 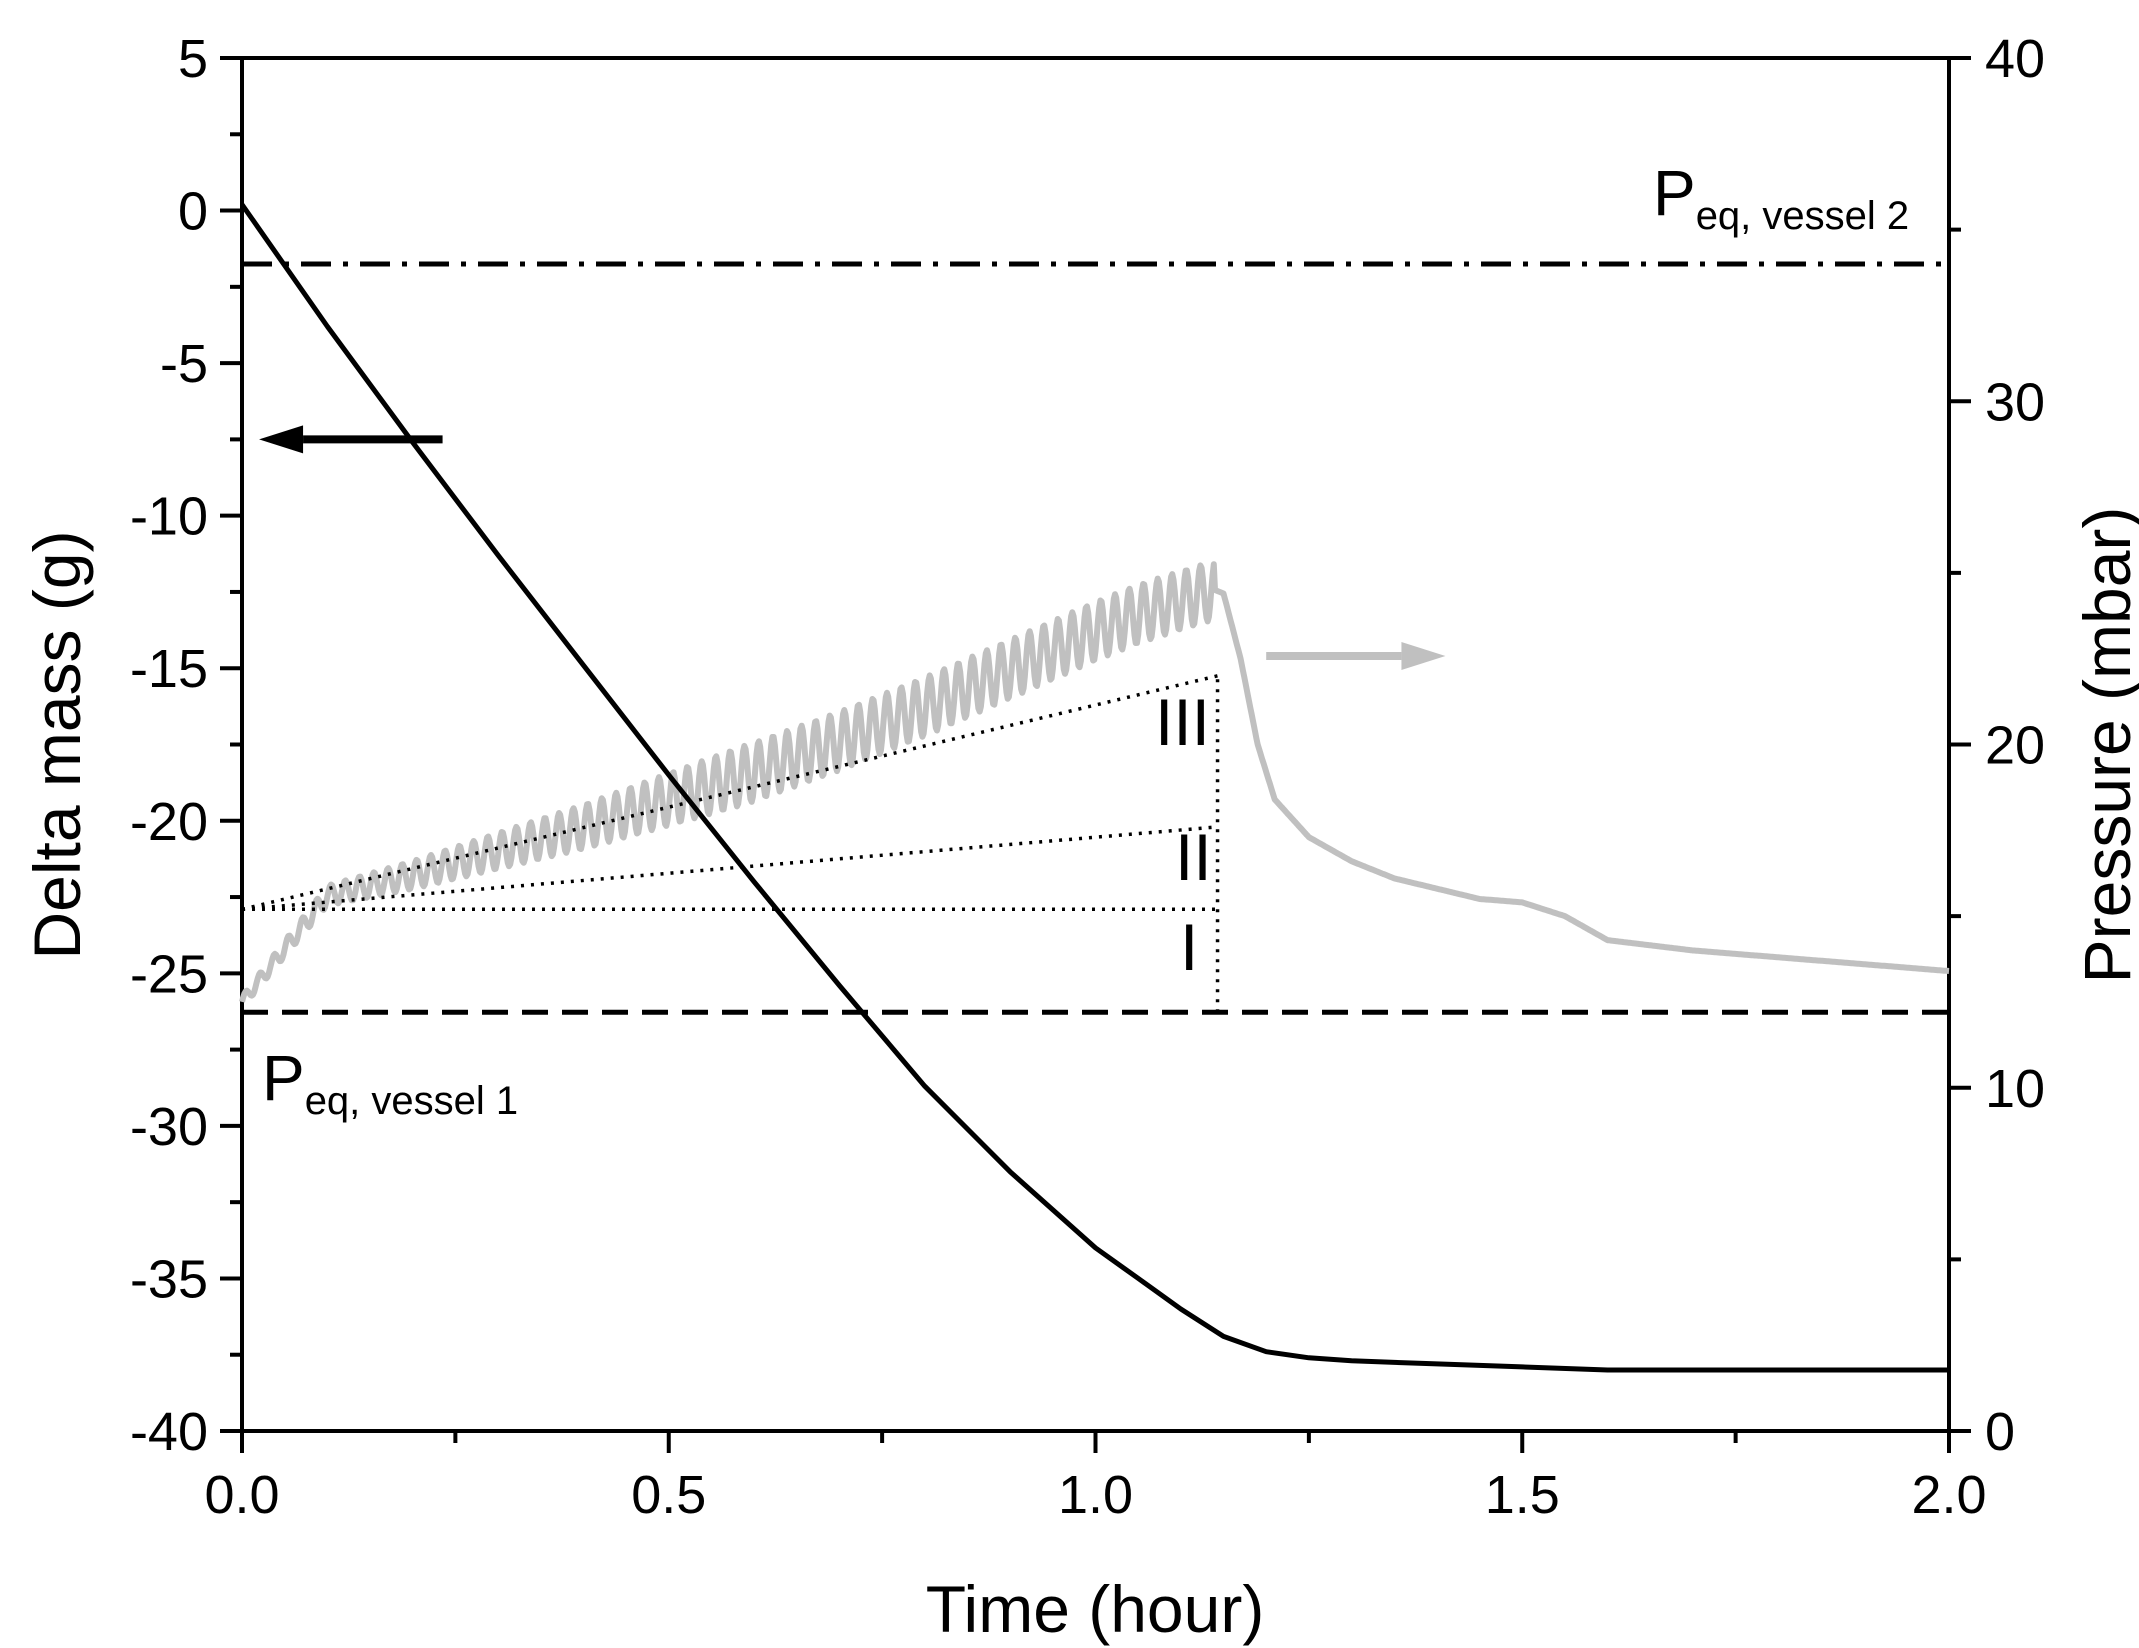 I want to click on y-right-tick-label: 20, so click(x=2015, y=746).